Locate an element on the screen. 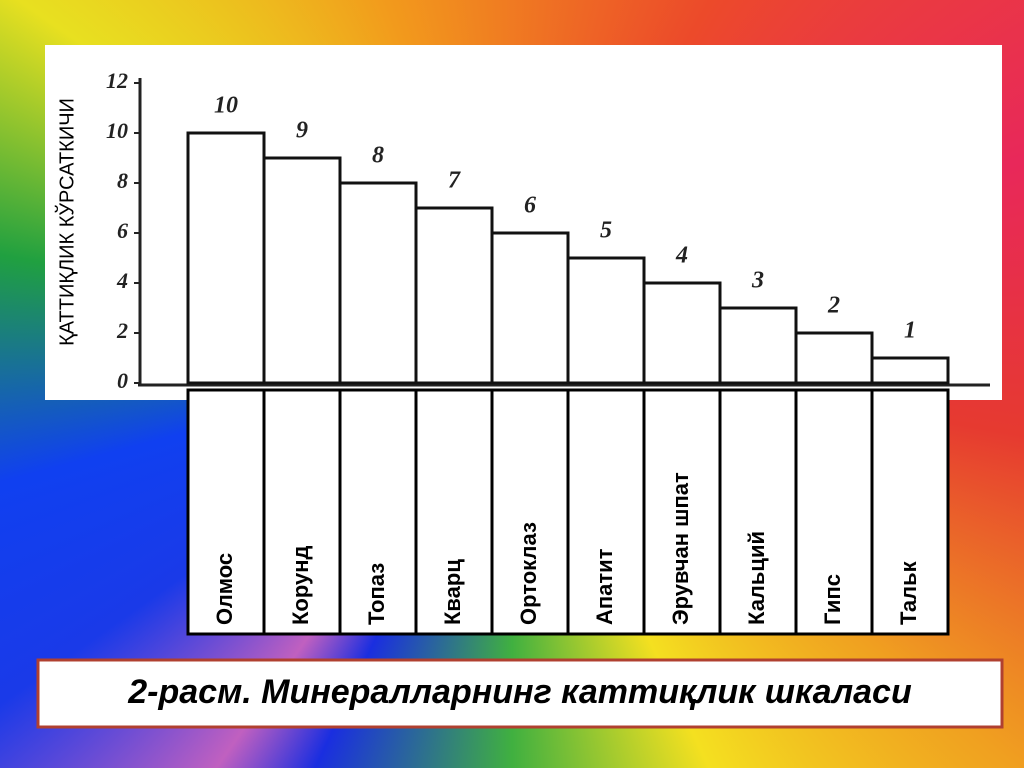  chart-title: 2-расм. Минералларнинг каттиқлик шкаласи is located at coordinates (519, 692).